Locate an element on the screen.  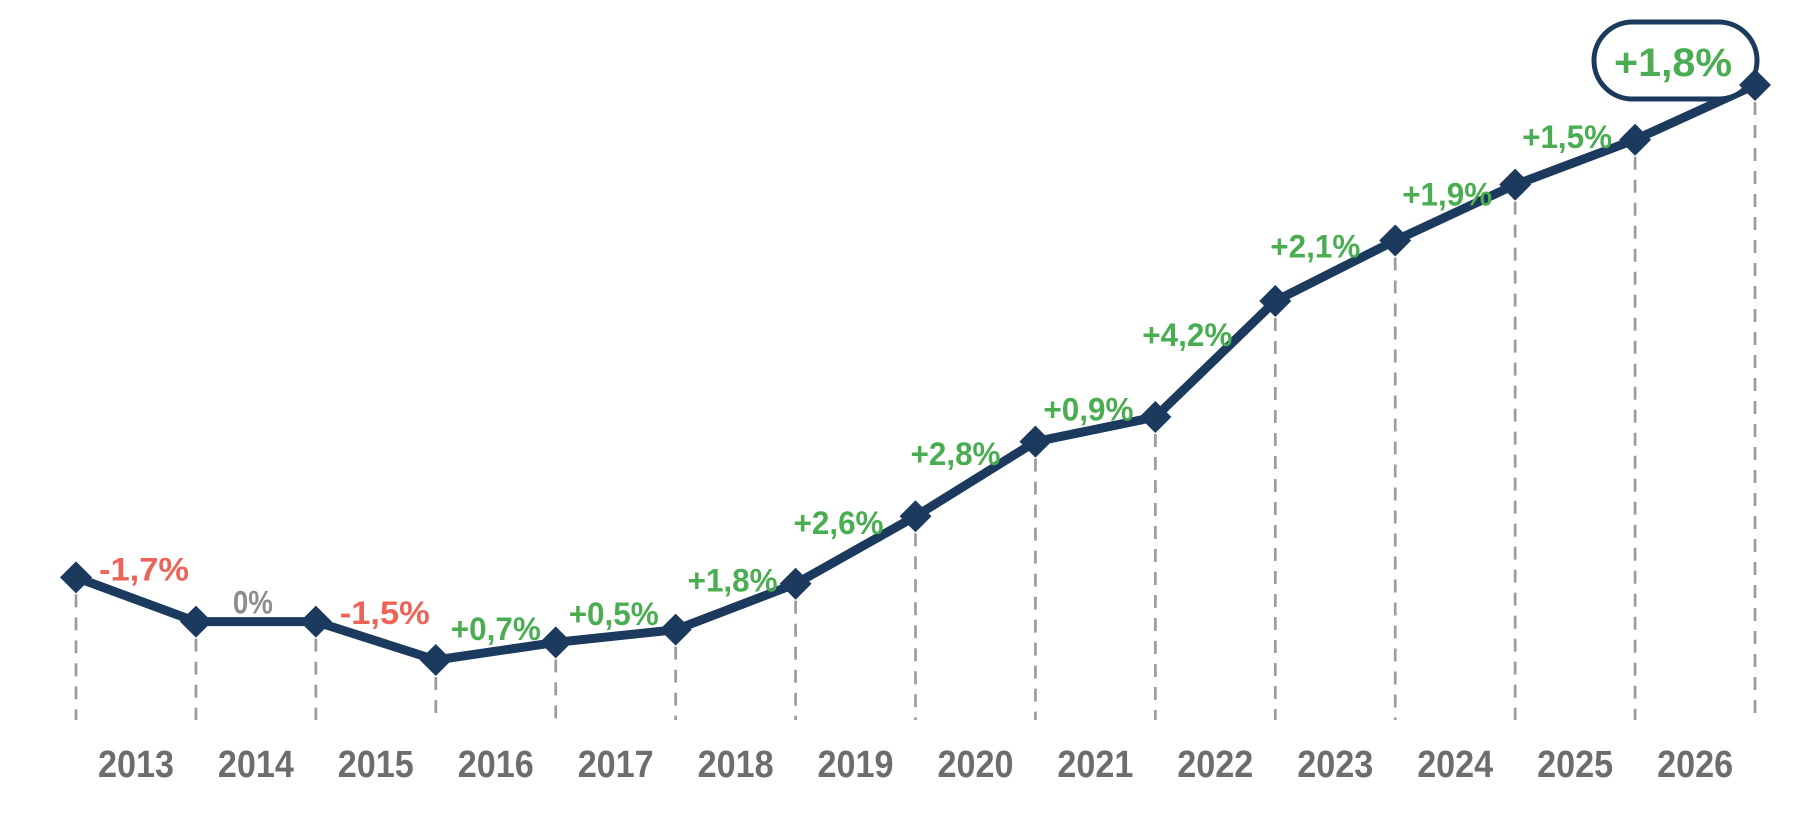
change-label: +4,2% is located at coordinates (1187, 335).